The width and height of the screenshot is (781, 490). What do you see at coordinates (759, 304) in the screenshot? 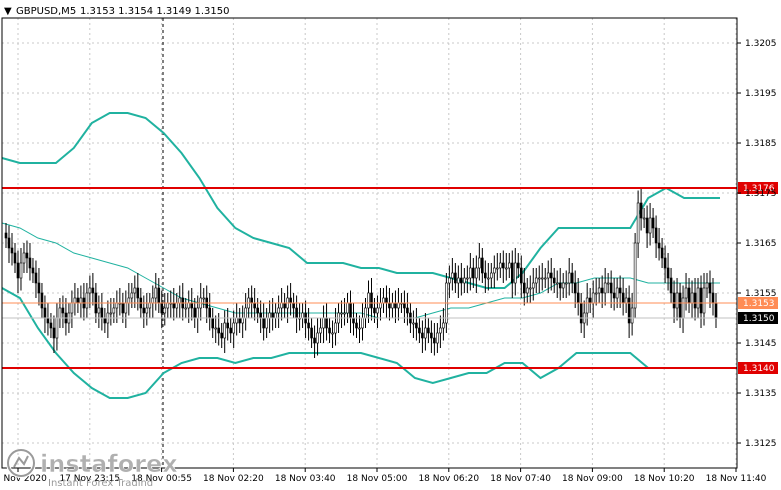
I see `bid-label: 1.3153` at bounding box center [759, 304].